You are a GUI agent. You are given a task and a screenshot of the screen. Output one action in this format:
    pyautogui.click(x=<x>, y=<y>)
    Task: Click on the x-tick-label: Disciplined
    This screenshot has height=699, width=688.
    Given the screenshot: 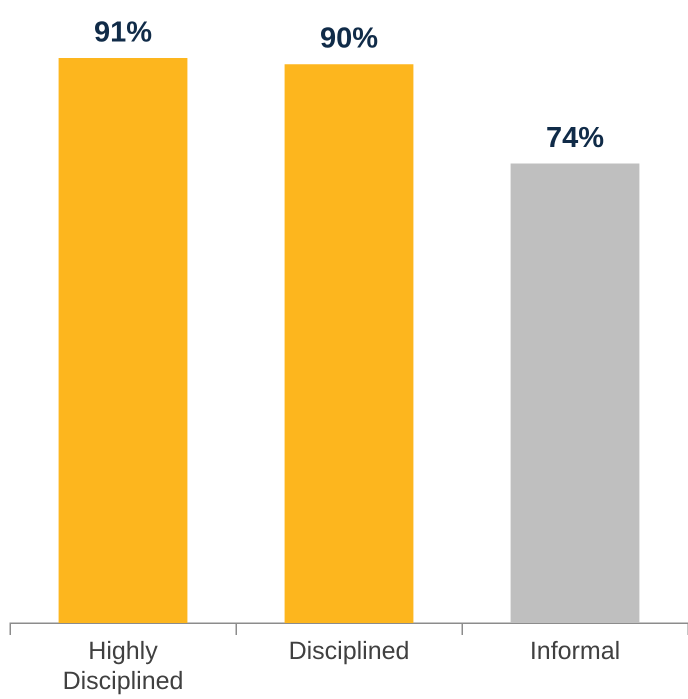 What is the action you would take?
    pyautogui.click(x=349, y=650)
    